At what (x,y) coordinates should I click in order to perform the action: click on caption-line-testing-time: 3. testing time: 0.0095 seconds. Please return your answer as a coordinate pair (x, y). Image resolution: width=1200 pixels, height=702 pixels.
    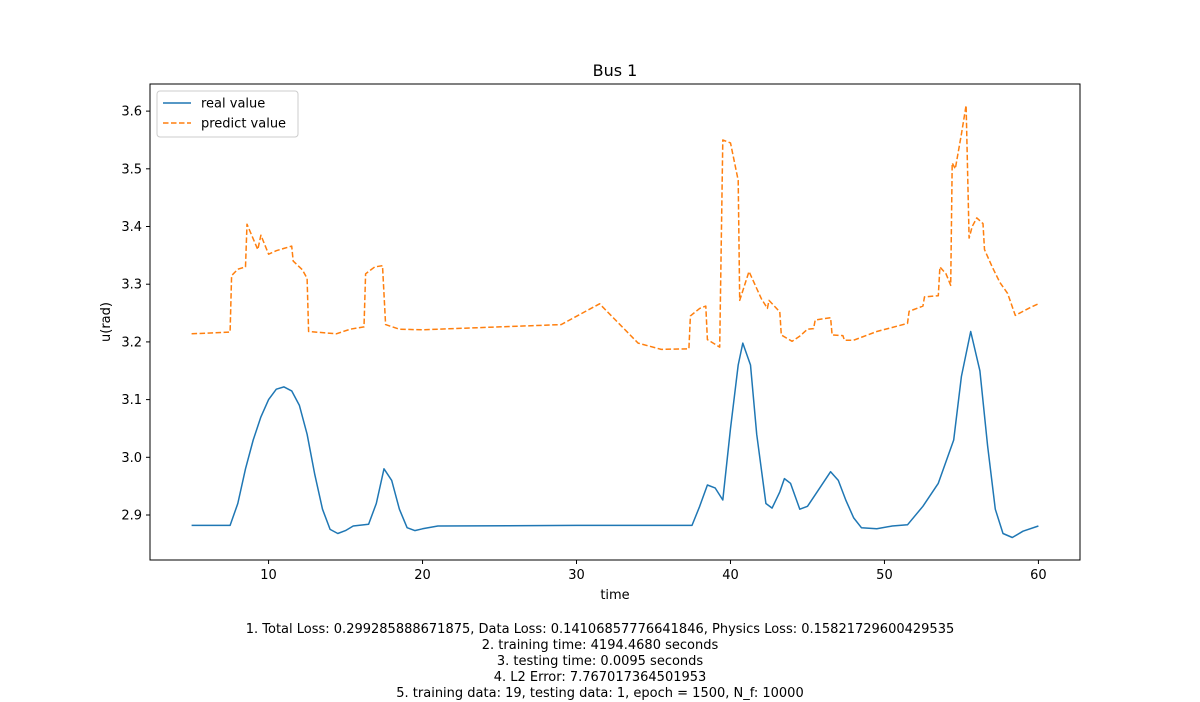
    Looking at the image, I should click on (600, 661).